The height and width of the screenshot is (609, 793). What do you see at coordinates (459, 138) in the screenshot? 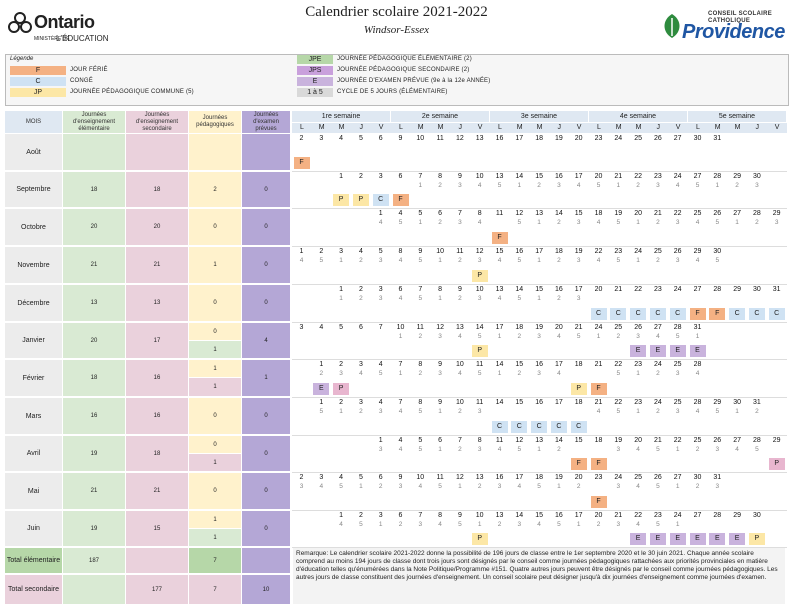
I see `calendar-day: 12` at bounding box center [459, 138].